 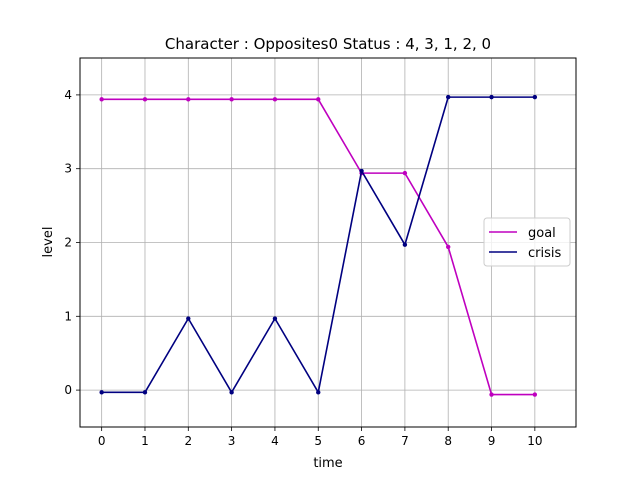 What do you see at coordinates (318, 441) in the screenshot?
I see `x-tick-label: 5` at bounding box center [318, 441].